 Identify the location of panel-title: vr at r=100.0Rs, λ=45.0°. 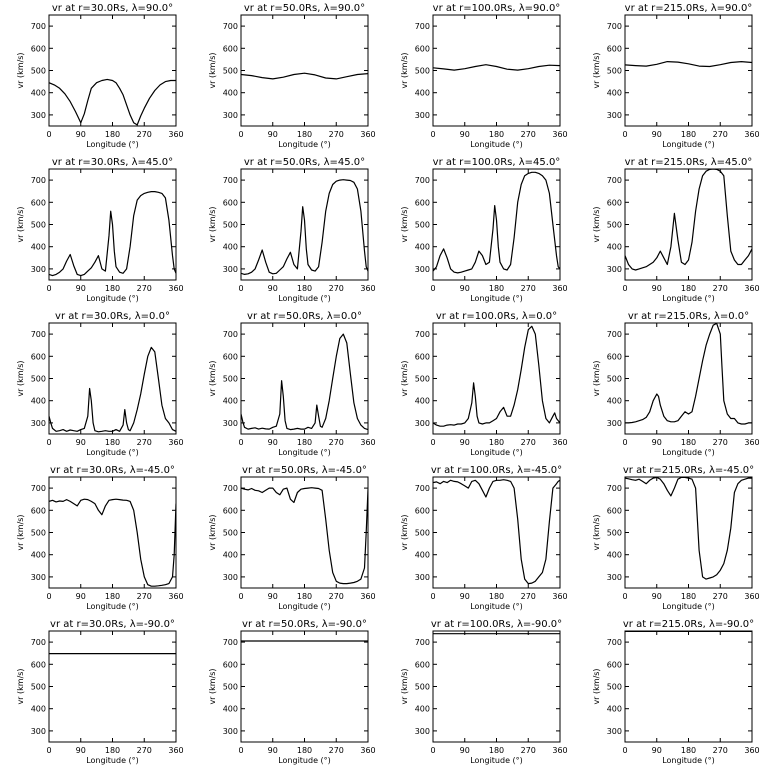
(497, 162).